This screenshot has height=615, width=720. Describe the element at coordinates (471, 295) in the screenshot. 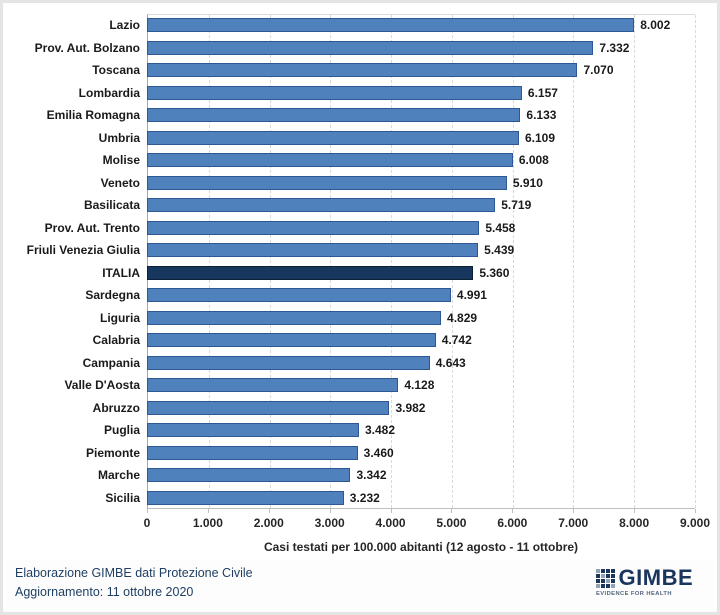

I see `value-label: 4.991` at that location.